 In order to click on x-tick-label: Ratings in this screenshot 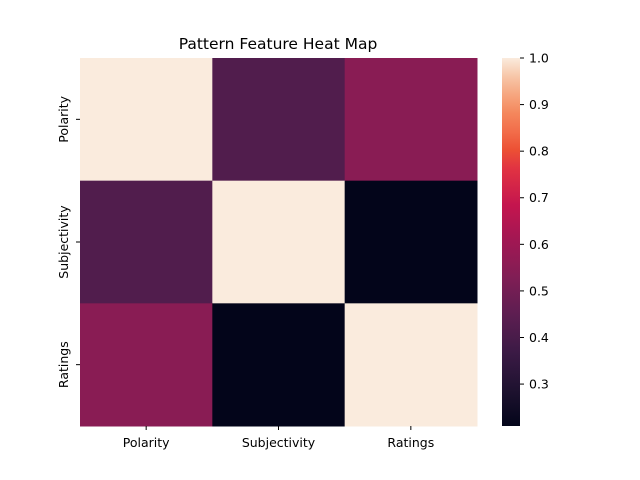, I will do `click(410, 442)`.